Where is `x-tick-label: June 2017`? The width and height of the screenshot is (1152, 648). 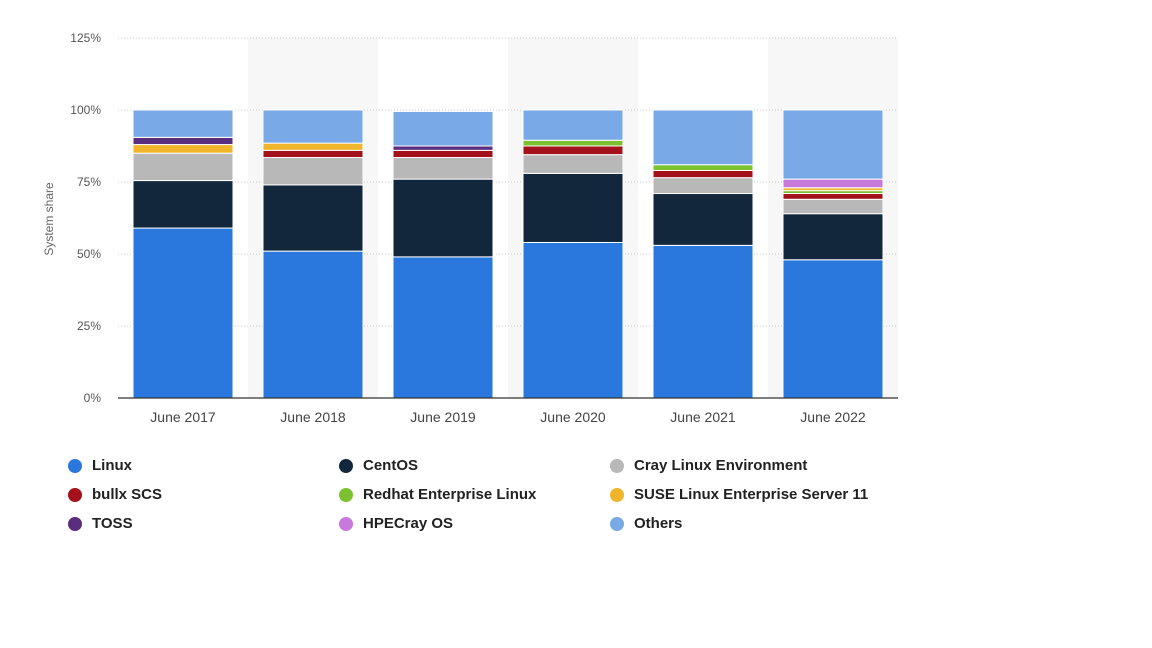
x-tick-label: June 2017 is located at coordinates (183, 417).